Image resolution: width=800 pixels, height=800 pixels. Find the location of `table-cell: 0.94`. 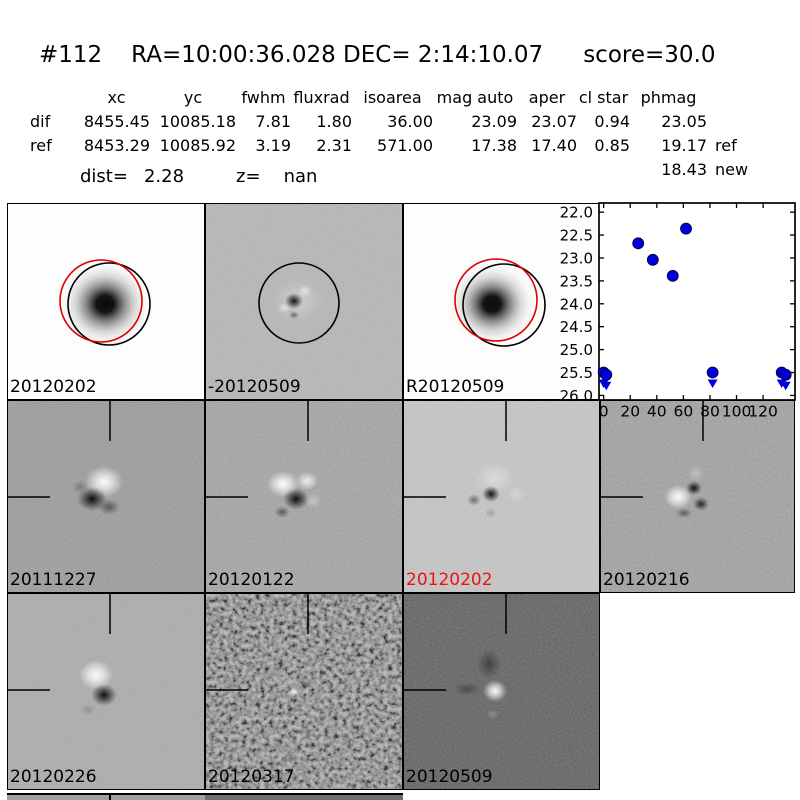

table-cell: 0.94 is located at coordinates (612, 121).